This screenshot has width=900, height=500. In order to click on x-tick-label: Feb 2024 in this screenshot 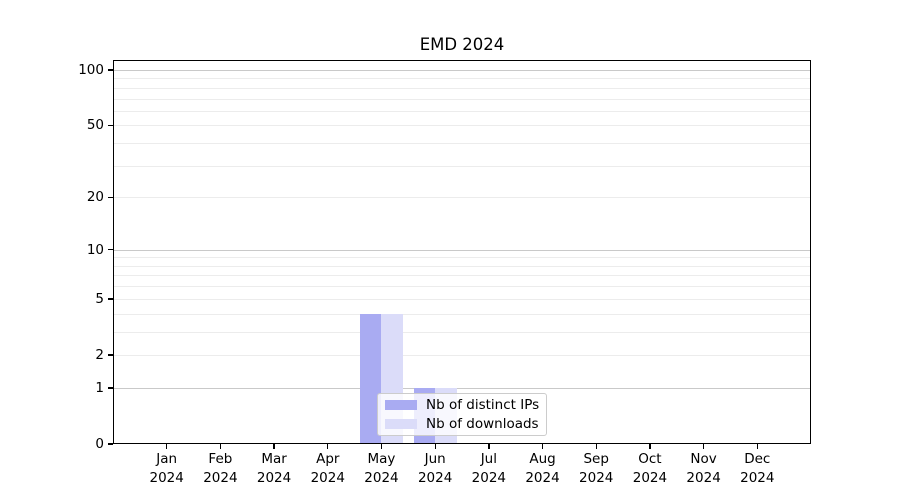, I will do `click(220, 468)`.